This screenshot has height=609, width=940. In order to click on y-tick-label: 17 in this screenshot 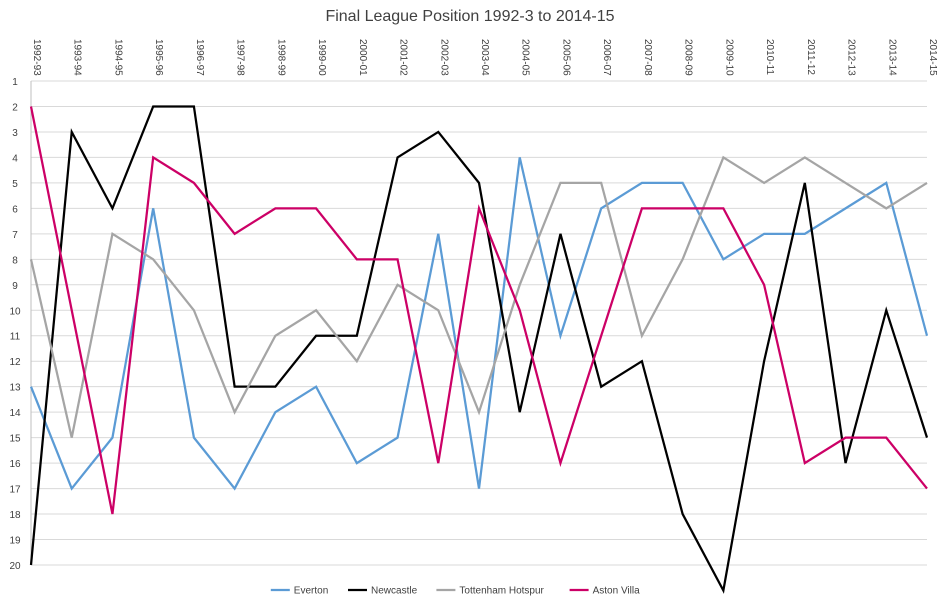, I will do `click(15, 490)`.